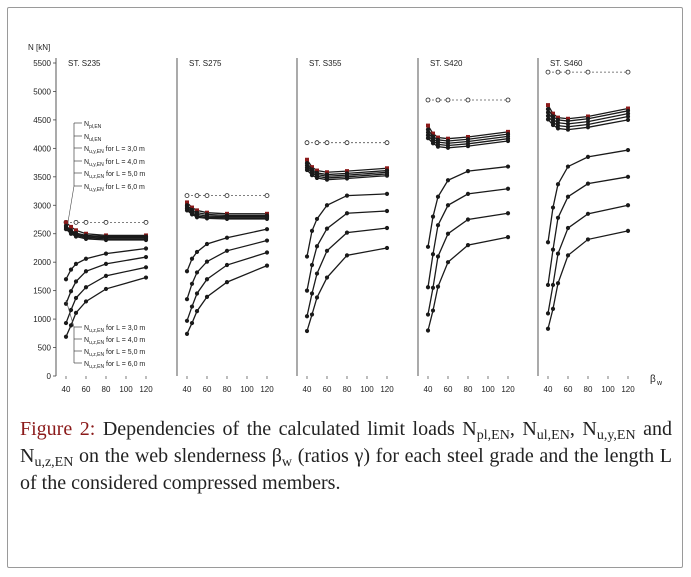 The image size is (691, 577). I want to click on legend-suffix: for L = 6,0 m, so click(124, 187).